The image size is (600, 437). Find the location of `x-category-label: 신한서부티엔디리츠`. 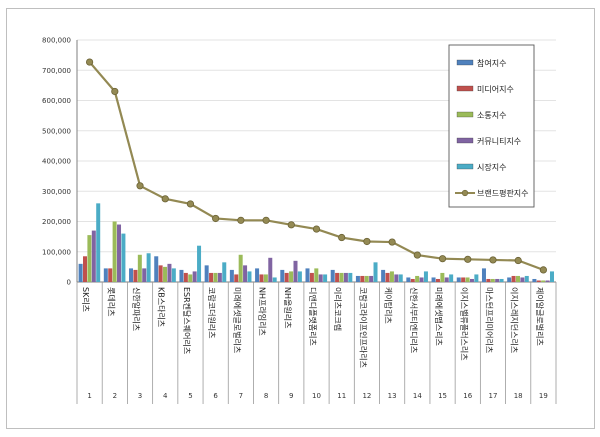

x-category-label: 신한서부티엔디리츠 is located at coordinates (414, 320).